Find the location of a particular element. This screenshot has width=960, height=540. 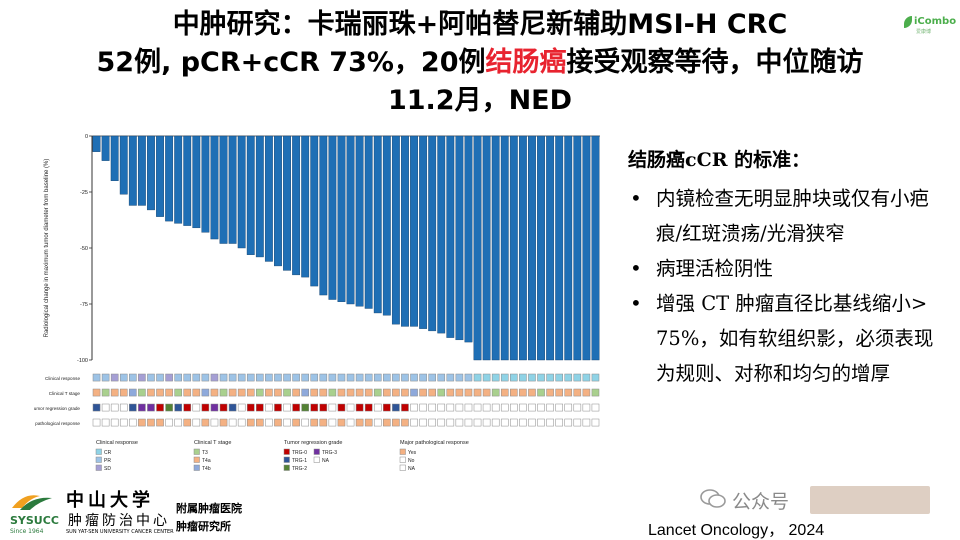

y-tick-label: 0 is located at coordinates (86, 137).